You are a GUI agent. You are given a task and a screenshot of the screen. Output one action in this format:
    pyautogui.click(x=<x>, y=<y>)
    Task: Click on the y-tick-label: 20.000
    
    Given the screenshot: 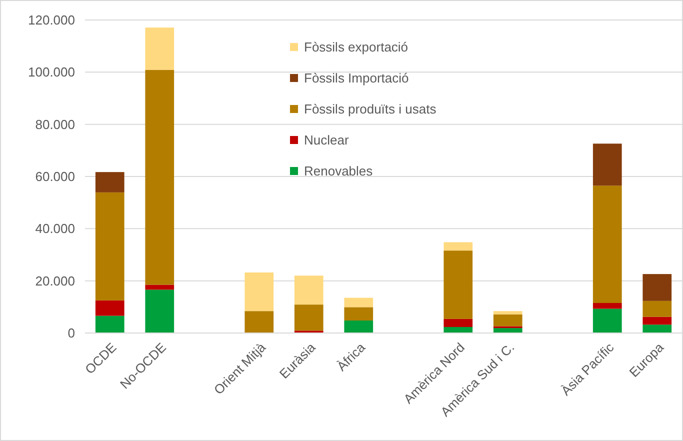 What is the action you would take?
    pyautogui.click(x=55, y=280)
    